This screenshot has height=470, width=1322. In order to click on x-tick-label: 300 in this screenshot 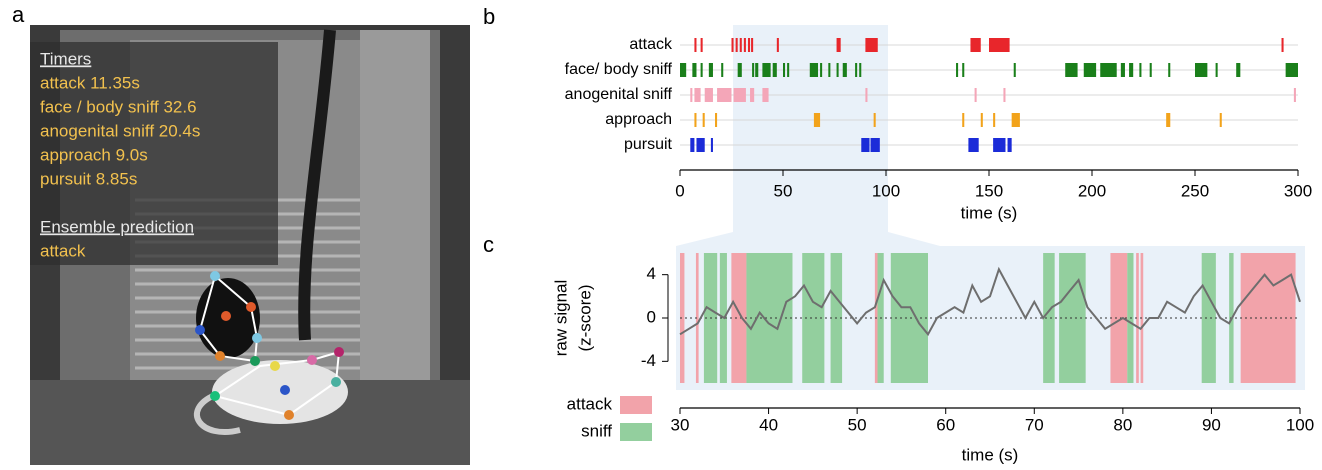, I will do `click(1298, 190)`.